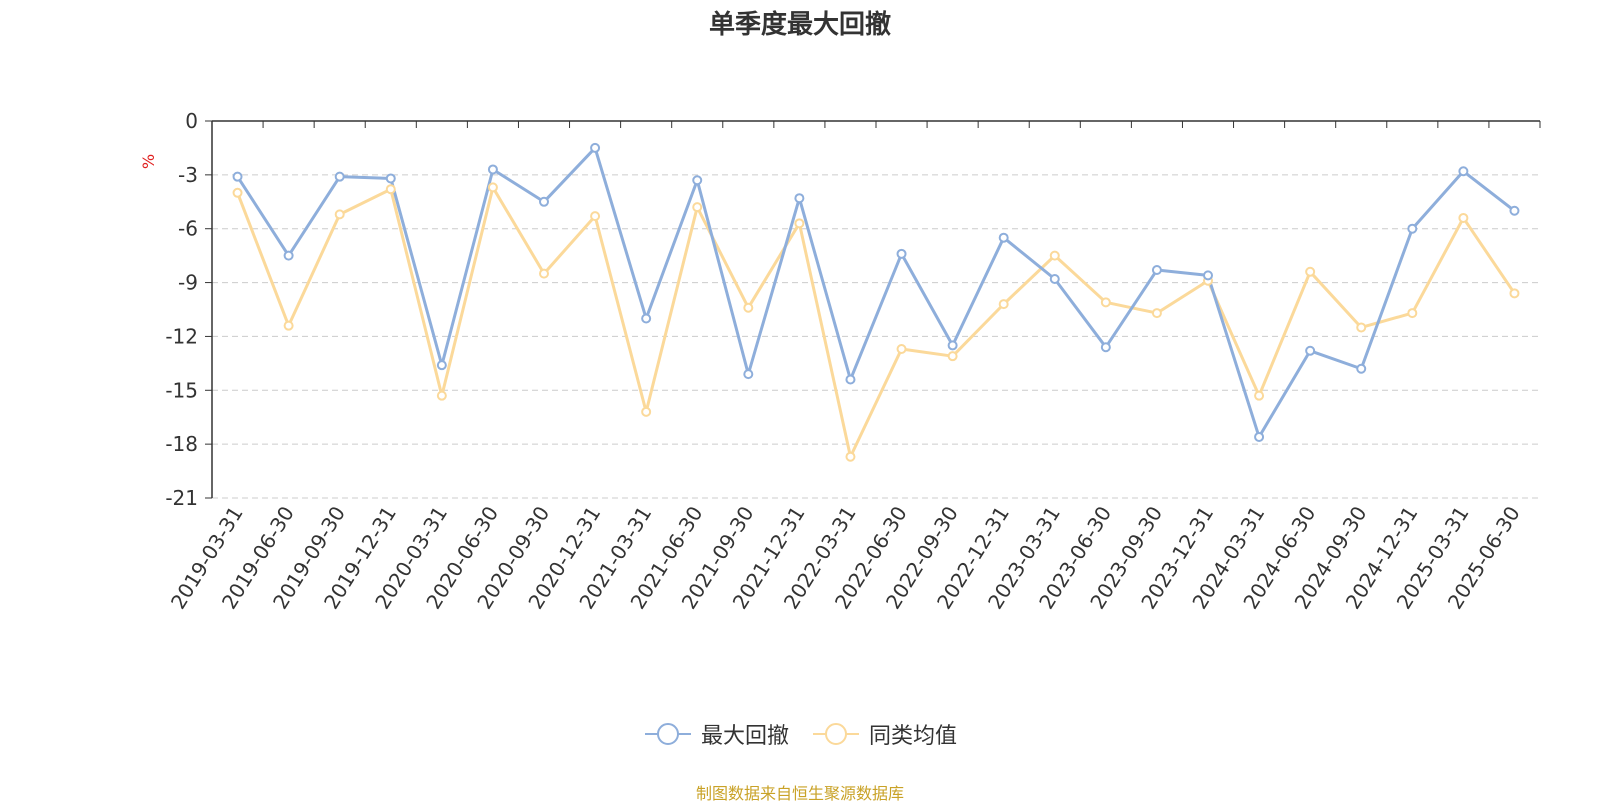 The width and height of the screenshot is (1600, 804). What do you see at coordinates (799, 793) in the screenshot?
I see `data-source-note: 制图数据来自恒生聚源数据库` at bounding box center [799, 793].